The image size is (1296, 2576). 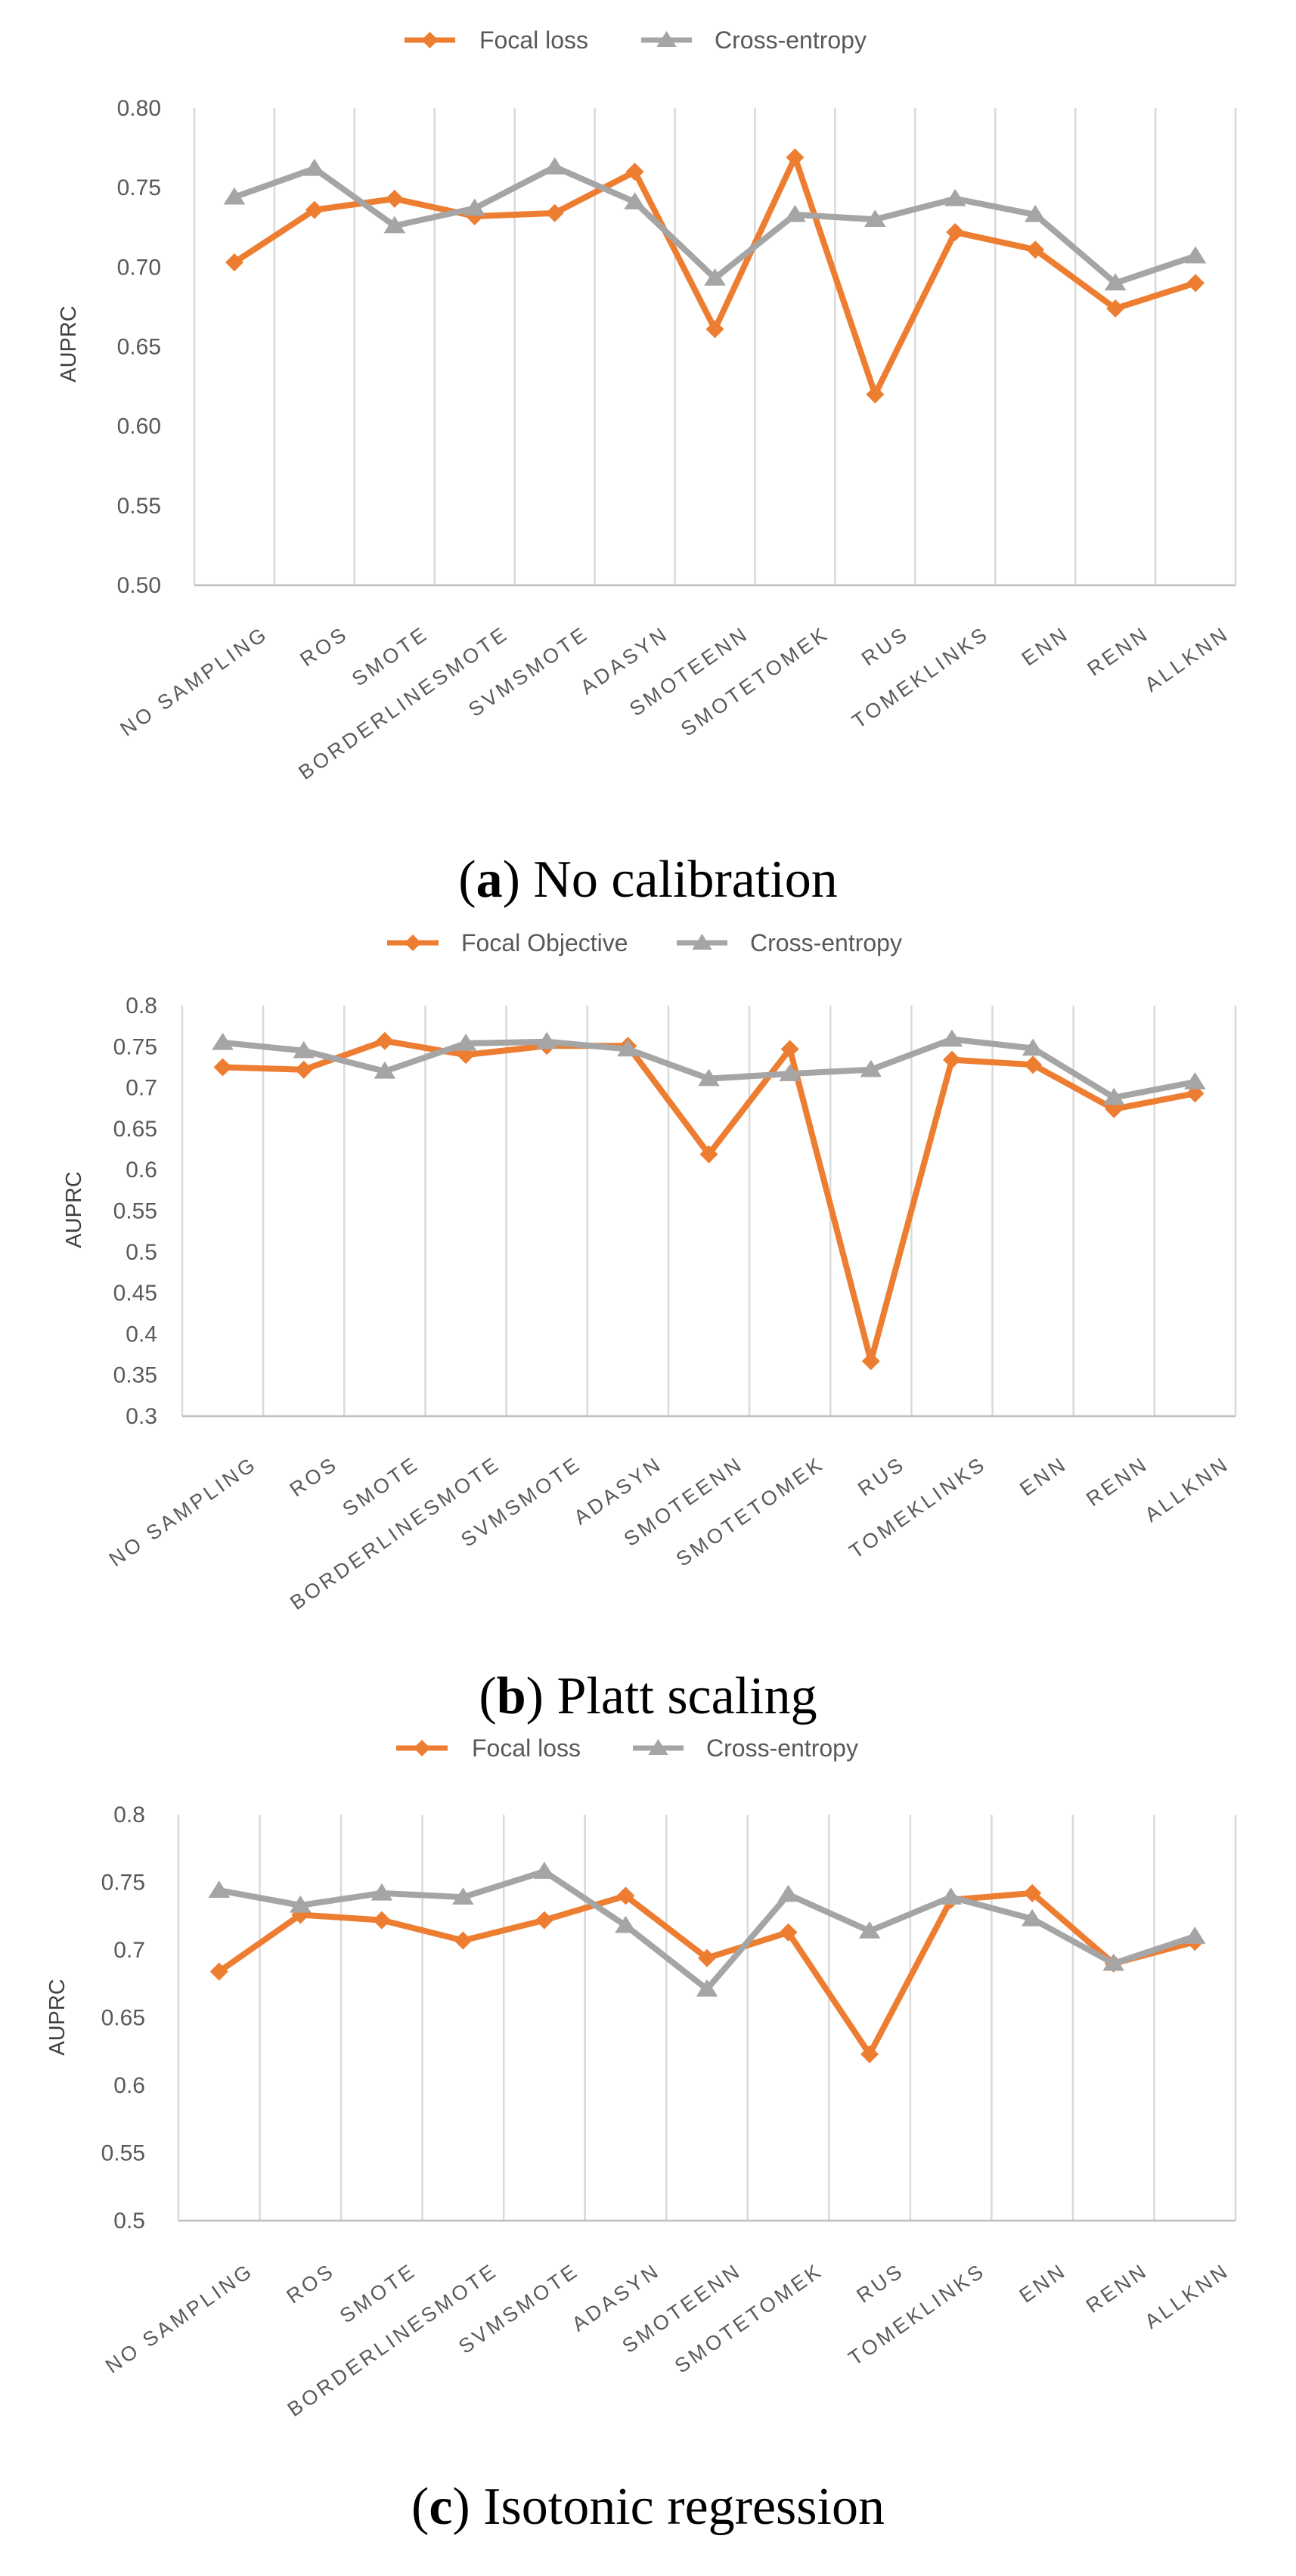 What do you see at coordinates (679, 880) in the screenshot?
I see `caption-text: No calibration` at bounding box center [679, 880].